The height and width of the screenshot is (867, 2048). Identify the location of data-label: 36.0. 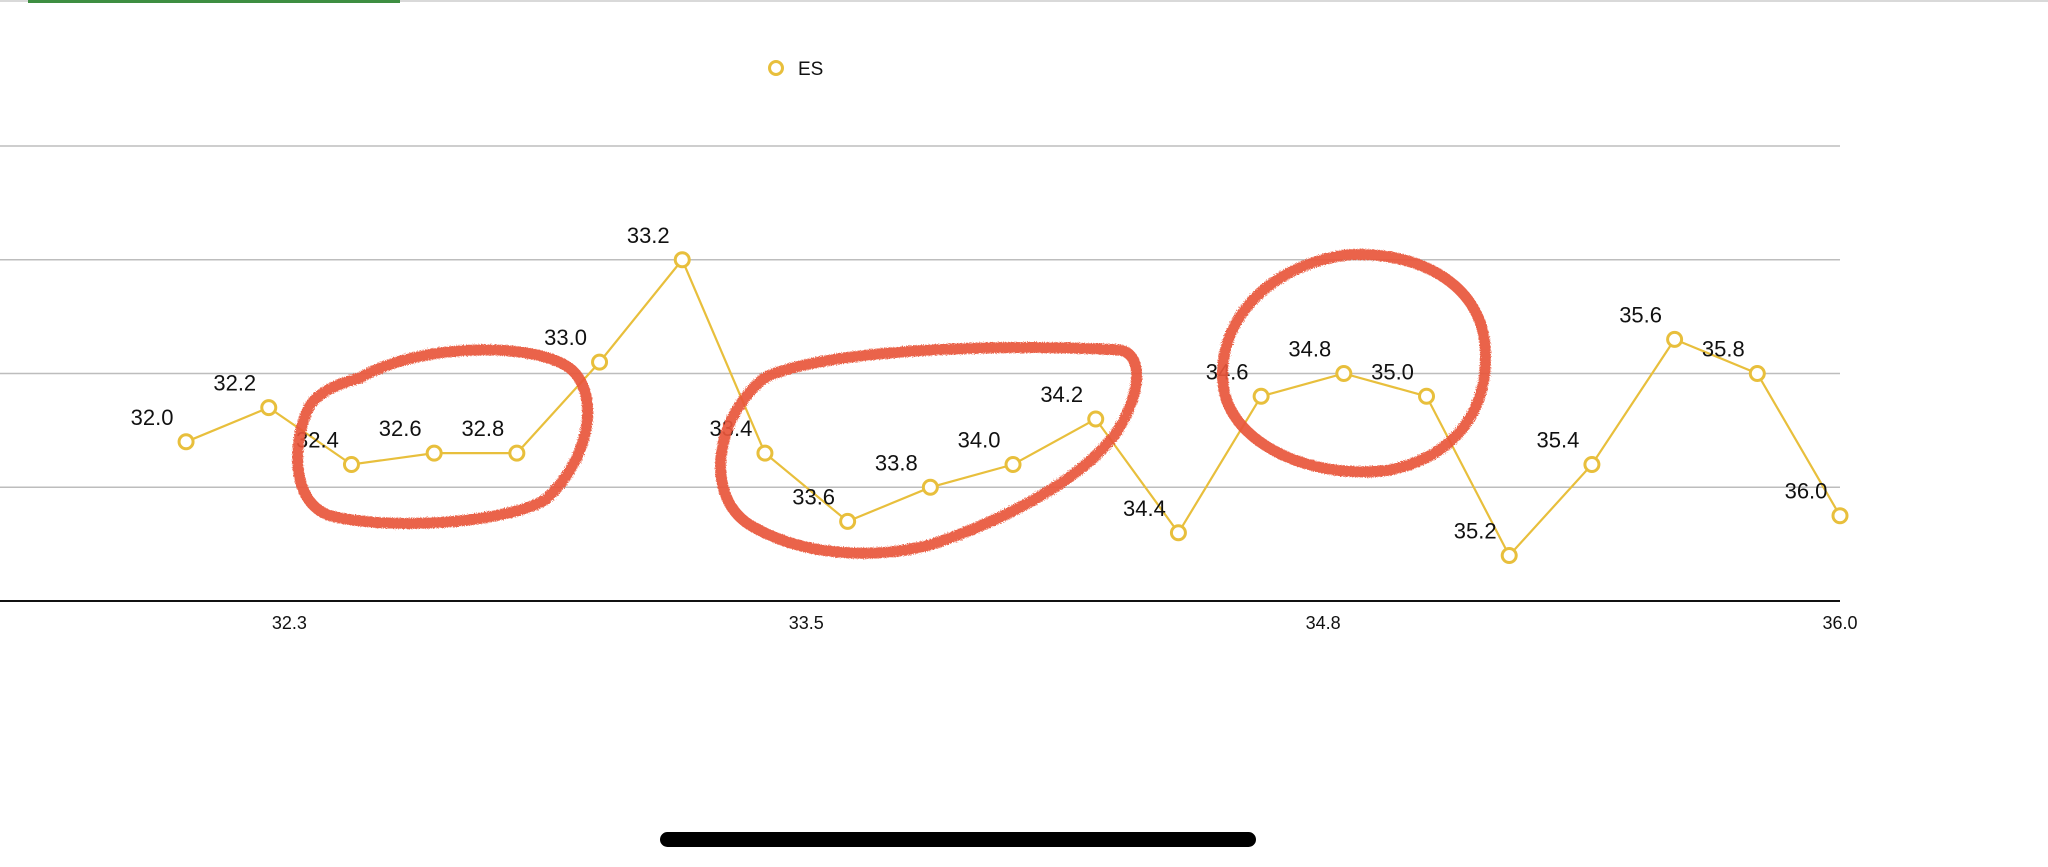
(1806, 491).